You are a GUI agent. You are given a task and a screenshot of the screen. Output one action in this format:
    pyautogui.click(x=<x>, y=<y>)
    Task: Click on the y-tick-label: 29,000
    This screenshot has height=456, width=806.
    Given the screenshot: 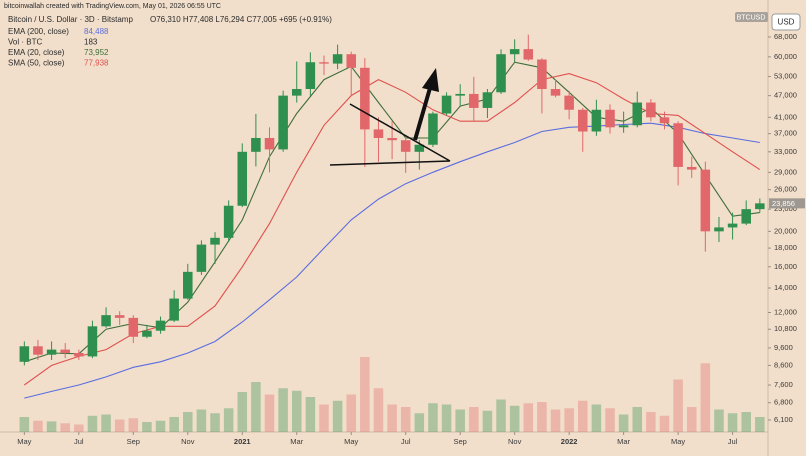 What is the action you would take?
    pyautogui.click(x=785, y=171)
    